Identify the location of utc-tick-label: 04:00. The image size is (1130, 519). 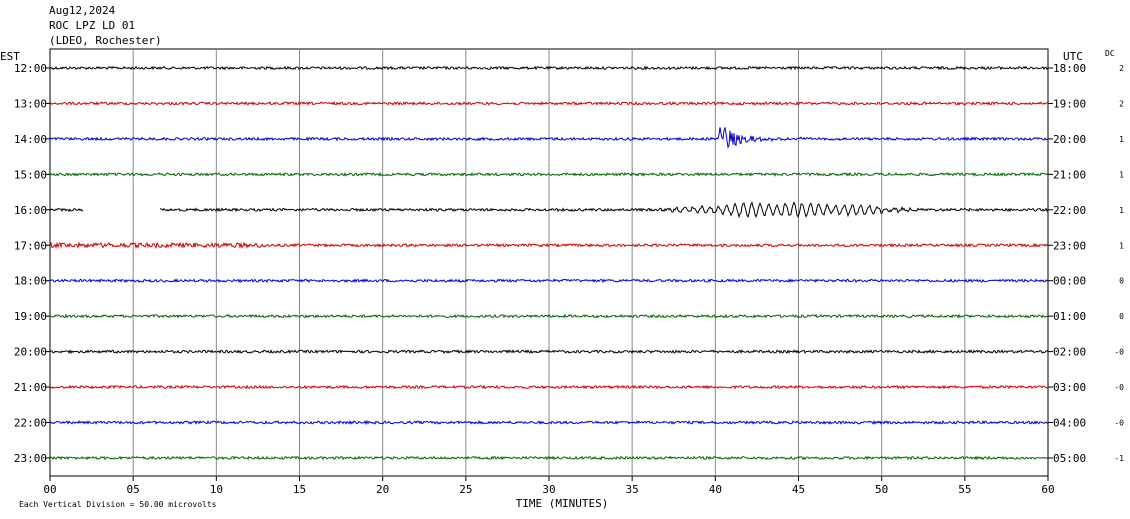
(1069, 423).